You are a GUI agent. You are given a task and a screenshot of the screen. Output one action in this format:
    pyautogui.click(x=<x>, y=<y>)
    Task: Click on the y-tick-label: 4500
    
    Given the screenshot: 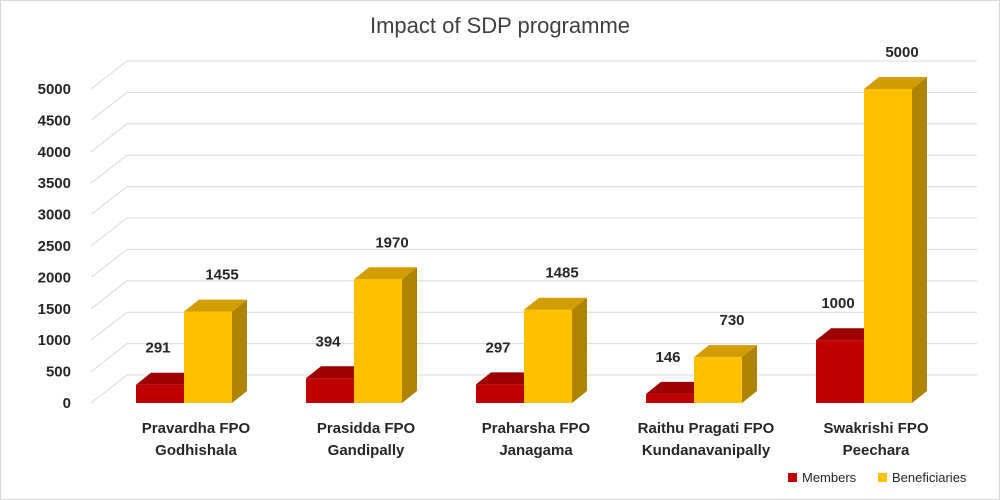 What is the action you would take?
    pyautogui.click(x=54, y=120)
    